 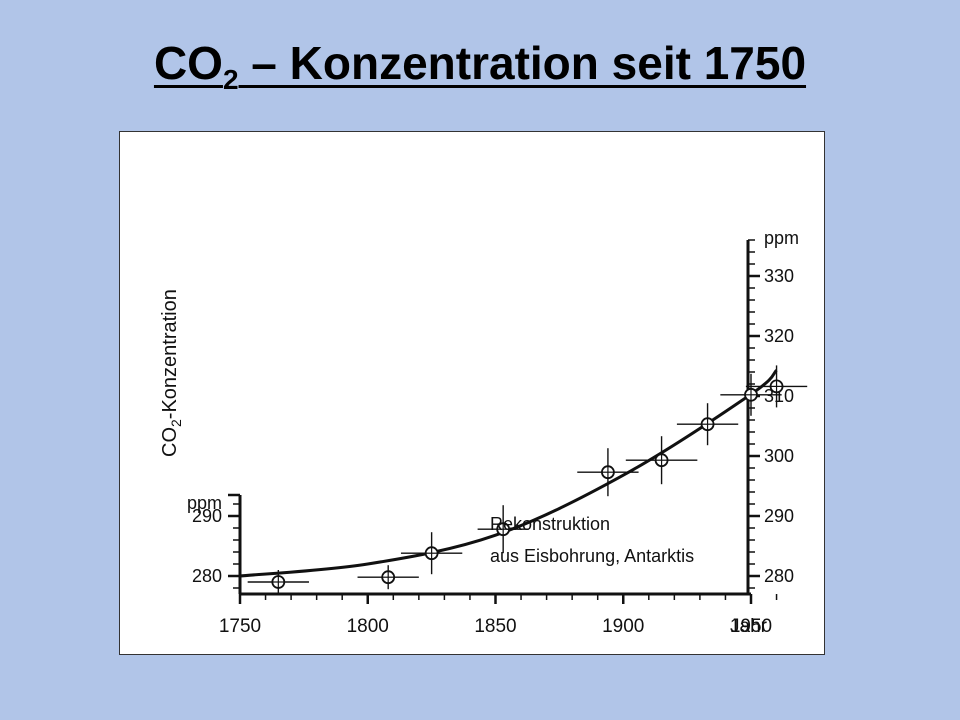 I want to click on right-y-tick-label: 320, so click(x=779, y=336).